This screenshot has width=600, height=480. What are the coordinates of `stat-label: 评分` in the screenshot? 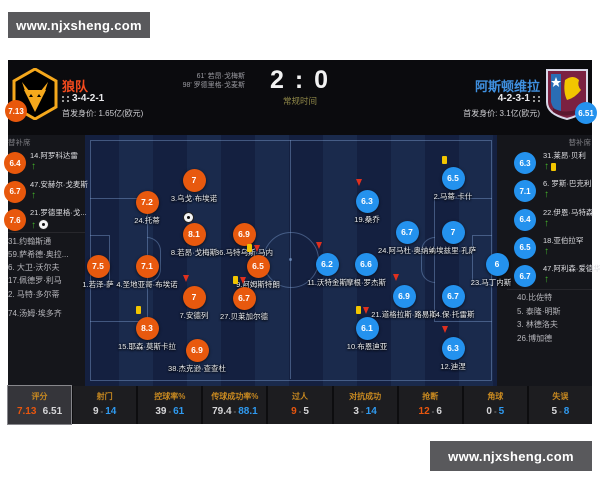 It's located at (39, 396).